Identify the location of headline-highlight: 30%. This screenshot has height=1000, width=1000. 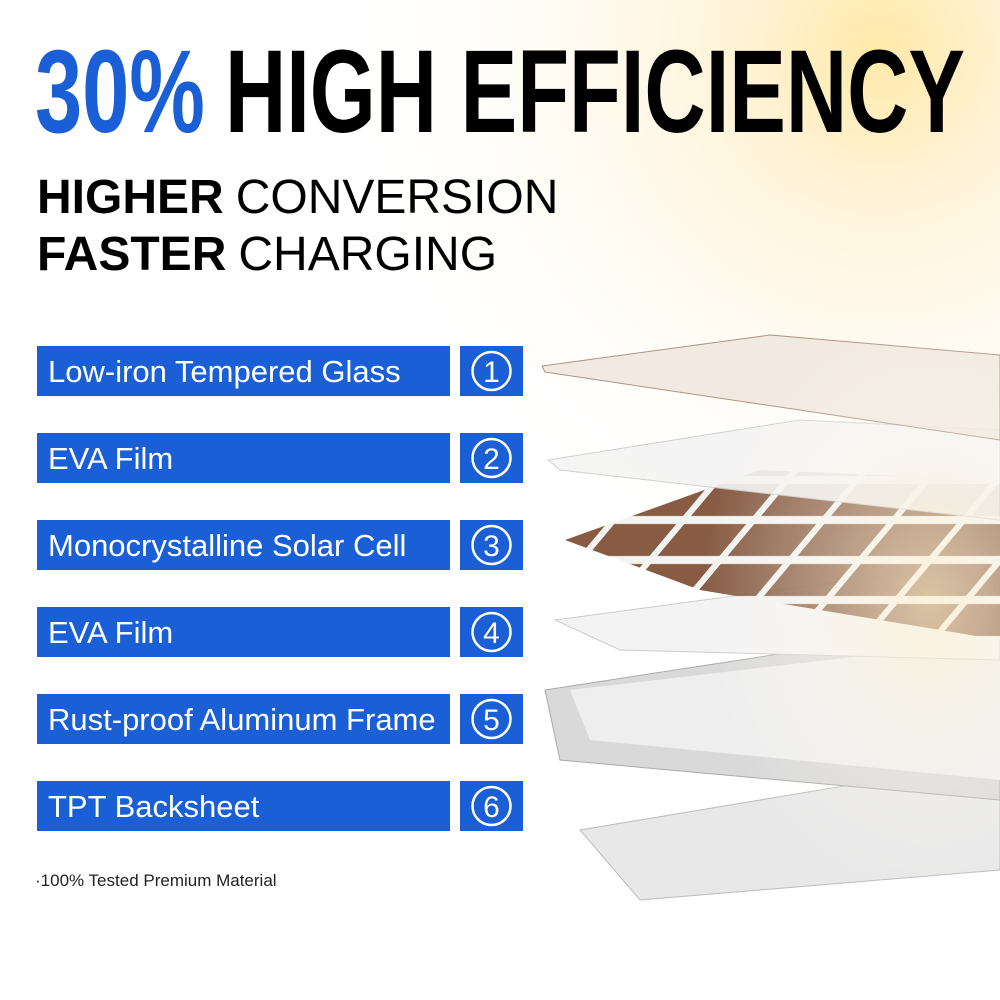
(120, 92).